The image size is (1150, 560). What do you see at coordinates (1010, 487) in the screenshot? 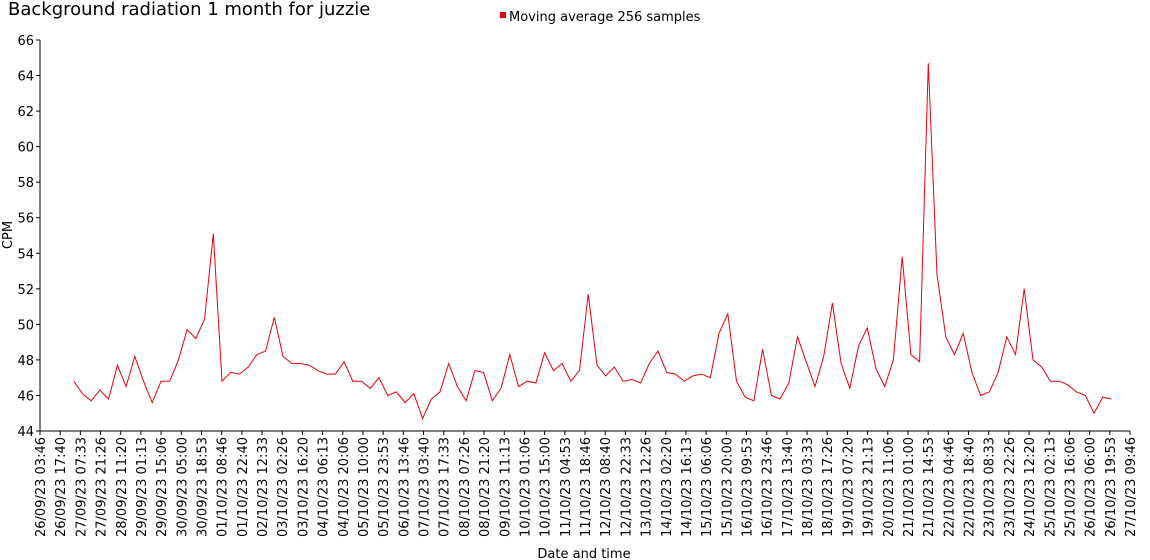
I see `x-tick-label: 23/10/23 22:26` at bounding box center [1010, 487].